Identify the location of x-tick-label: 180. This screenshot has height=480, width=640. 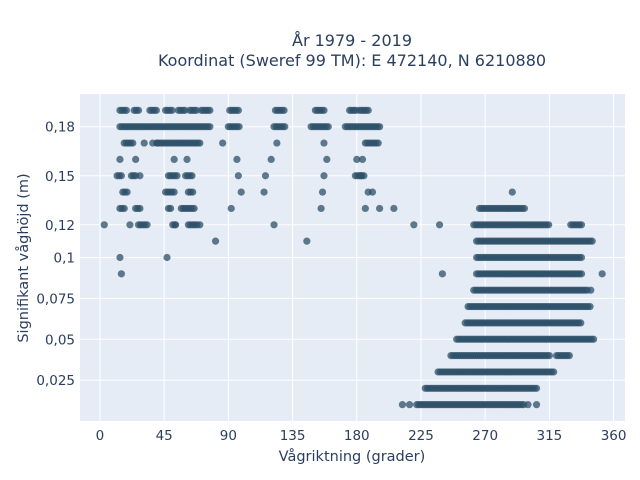
(357, 436).